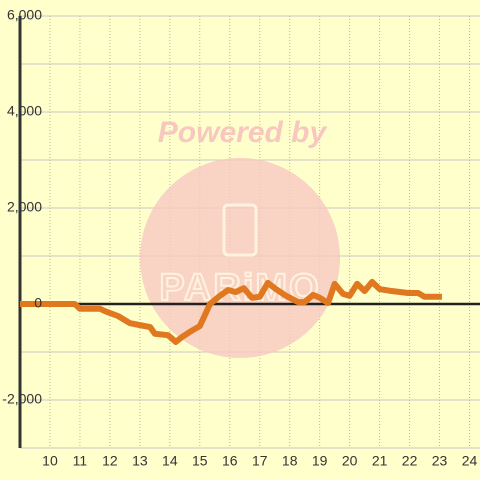 This screenshot has width=480, height=480. Describe the element at coordinates (80, 461) in the screenshot. I see `x-tick-label: 11` at that location.